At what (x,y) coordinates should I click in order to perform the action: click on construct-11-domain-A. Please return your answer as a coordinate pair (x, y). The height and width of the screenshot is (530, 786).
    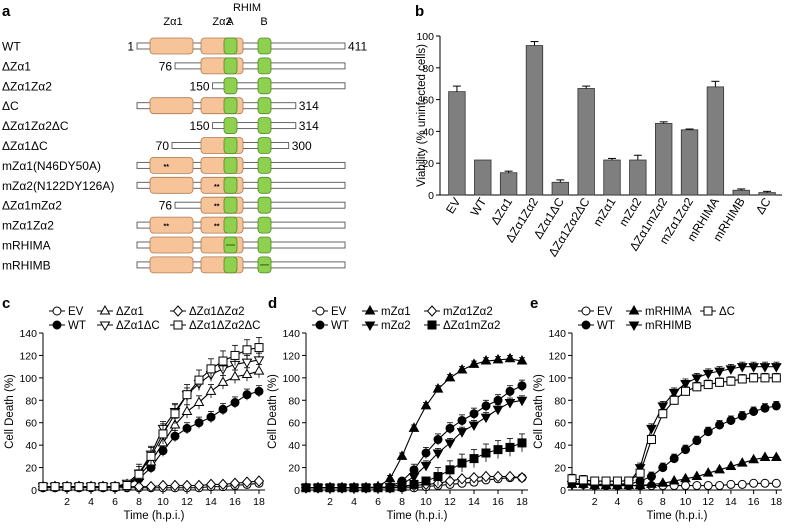
    Looking at the image, I should click on (230, 265).